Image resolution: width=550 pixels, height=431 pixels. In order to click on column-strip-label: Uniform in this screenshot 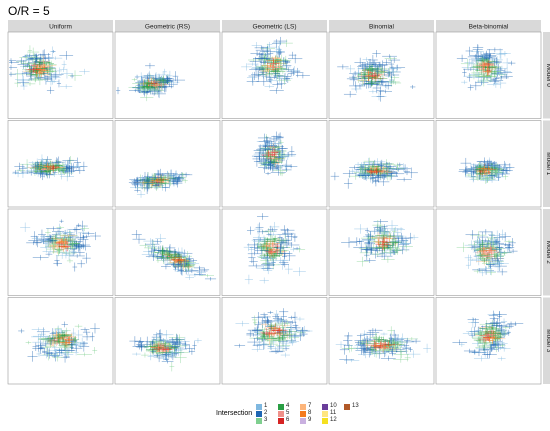, I will do `click(60, 27)`.